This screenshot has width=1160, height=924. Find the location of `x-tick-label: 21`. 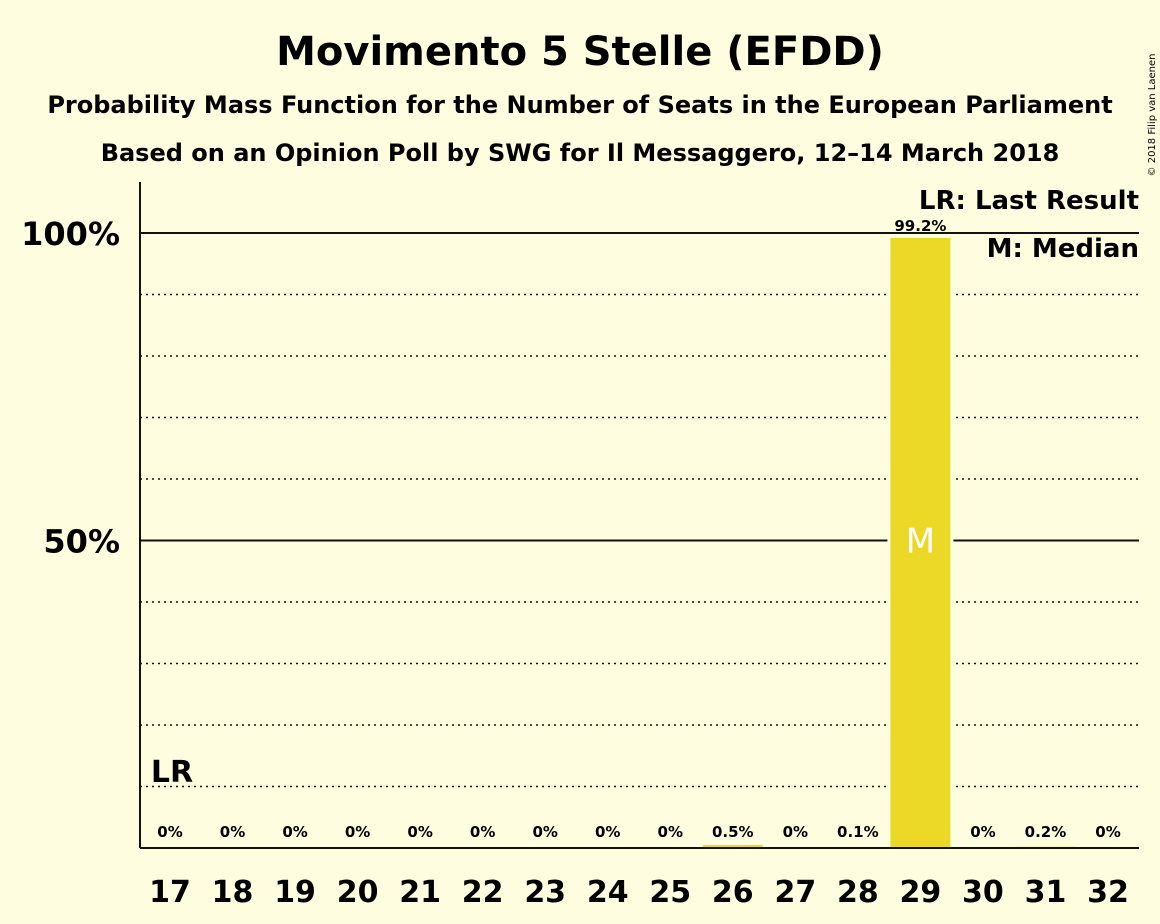

x-tick-label: 21 is located at coordinates (420, 892).